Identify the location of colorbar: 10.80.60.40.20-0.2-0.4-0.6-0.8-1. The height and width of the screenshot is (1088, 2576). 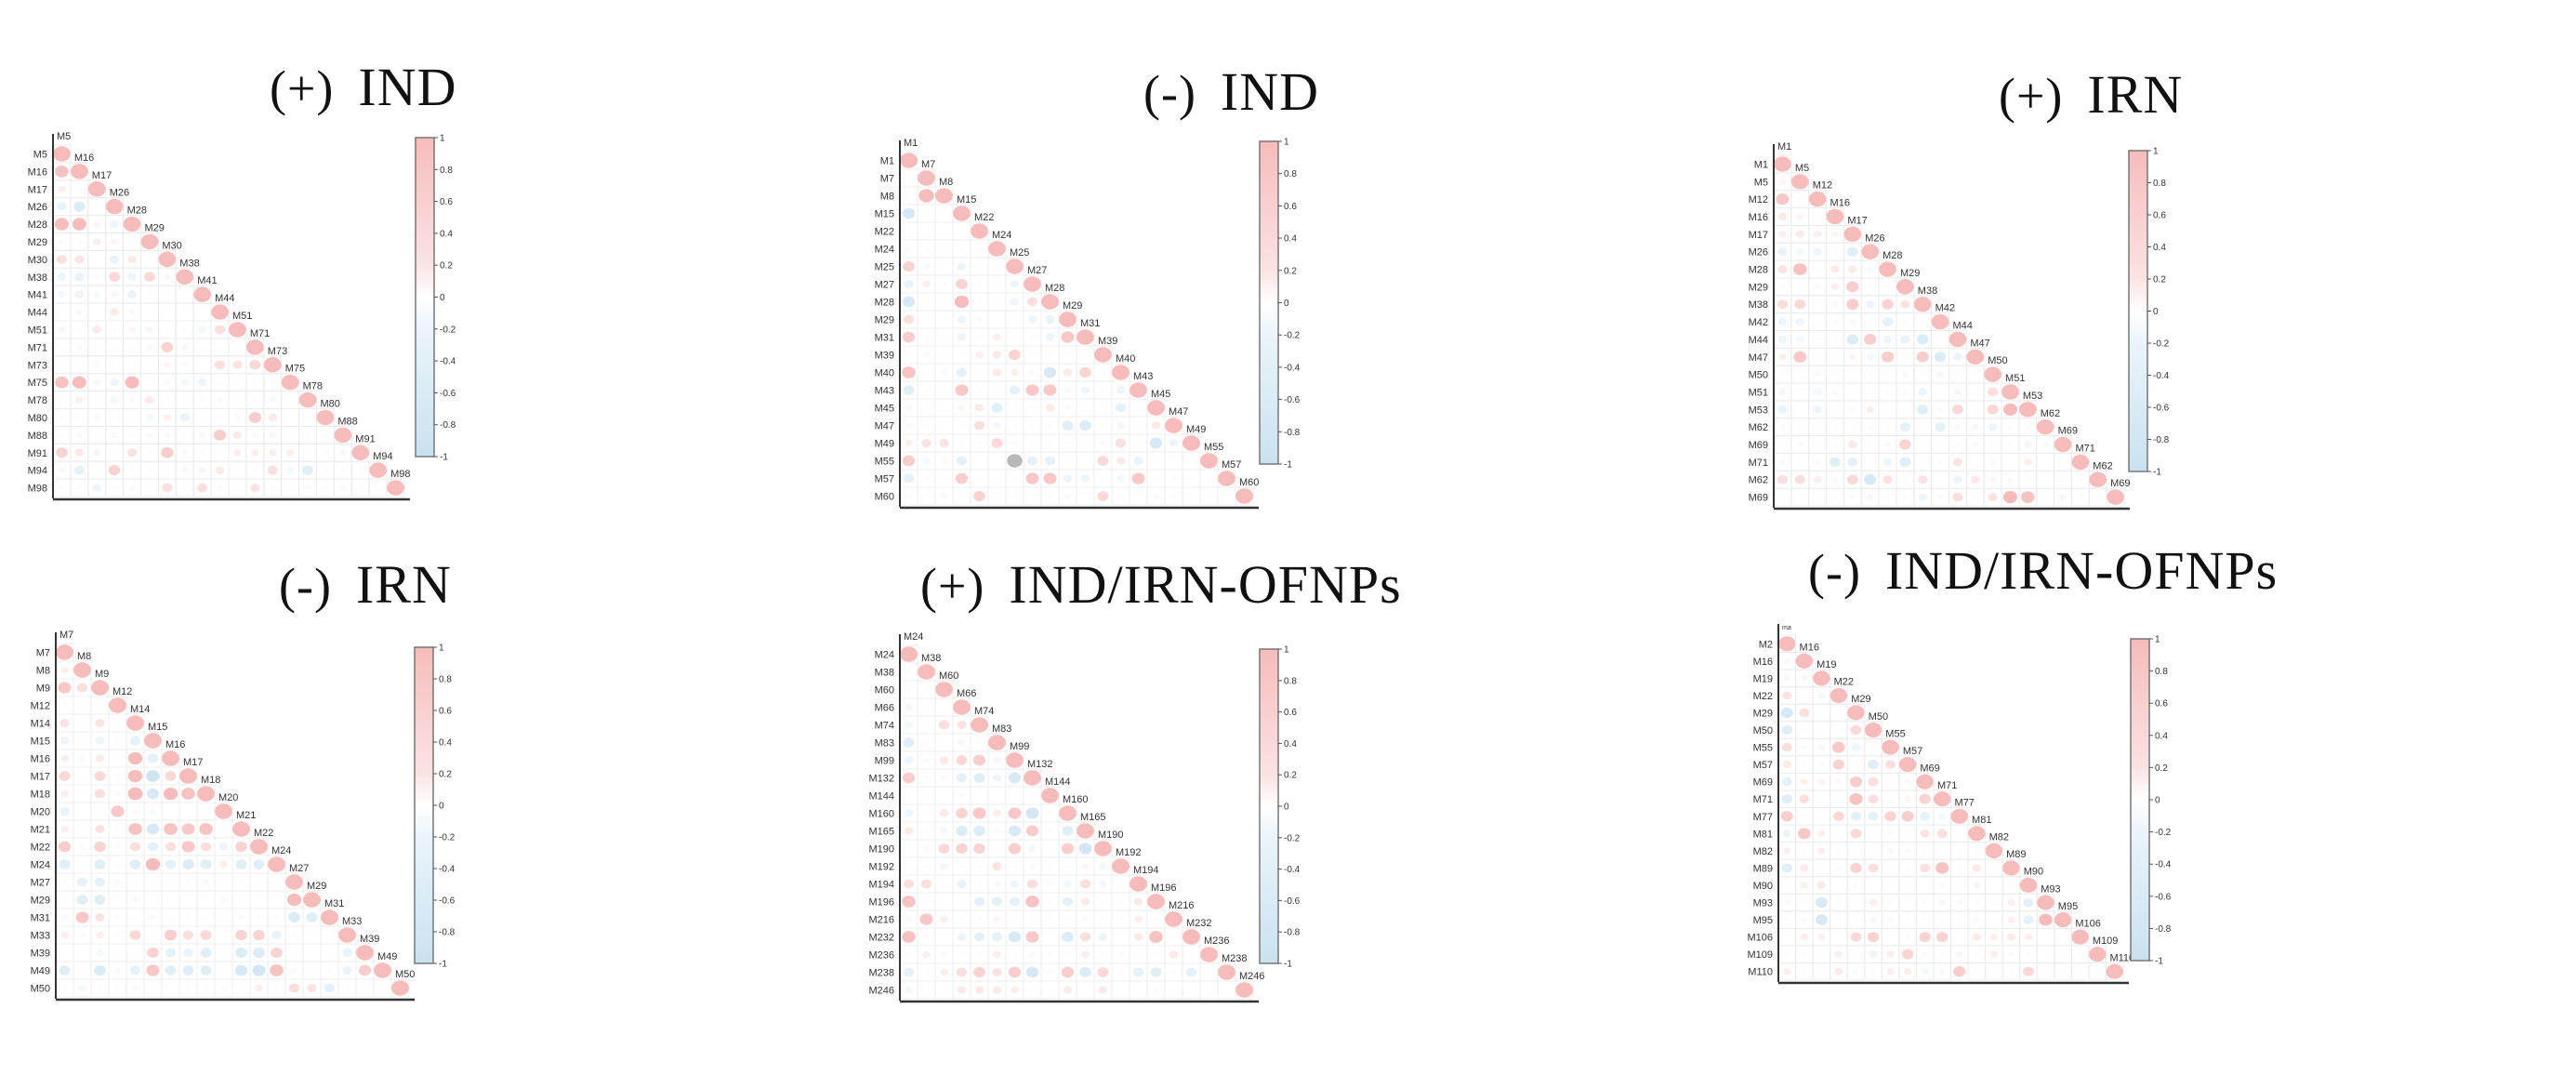
(2149, 313).